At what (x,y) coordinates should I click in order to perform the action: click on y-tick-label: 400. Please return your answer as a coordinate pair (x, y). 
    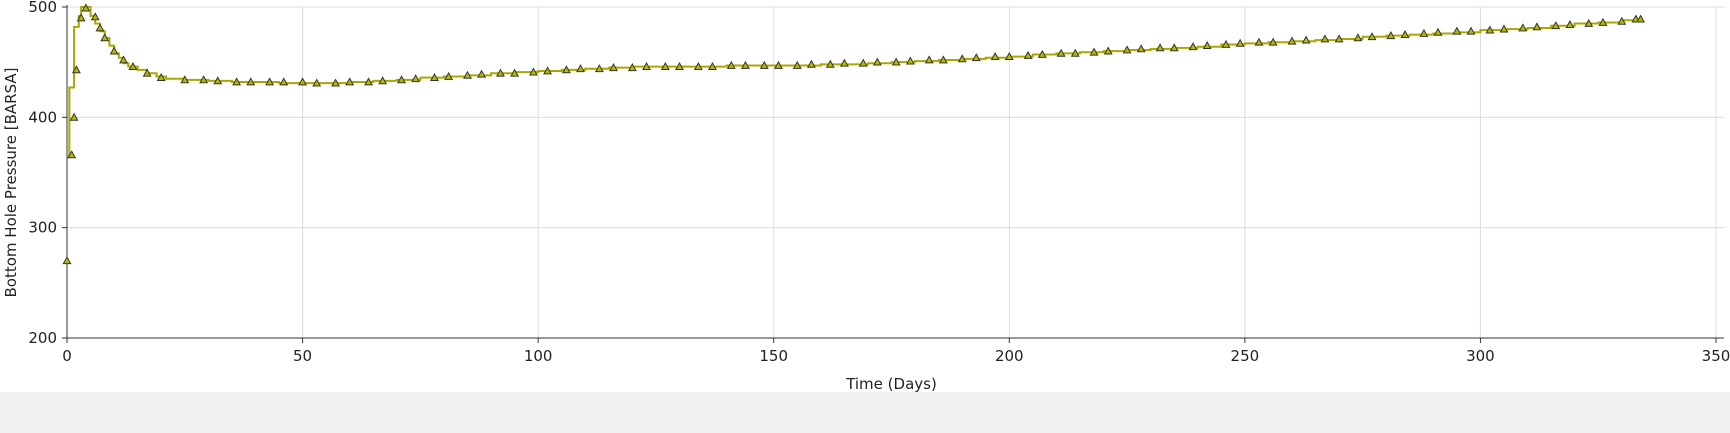
    Looking at the image, I should click on (42, 117).